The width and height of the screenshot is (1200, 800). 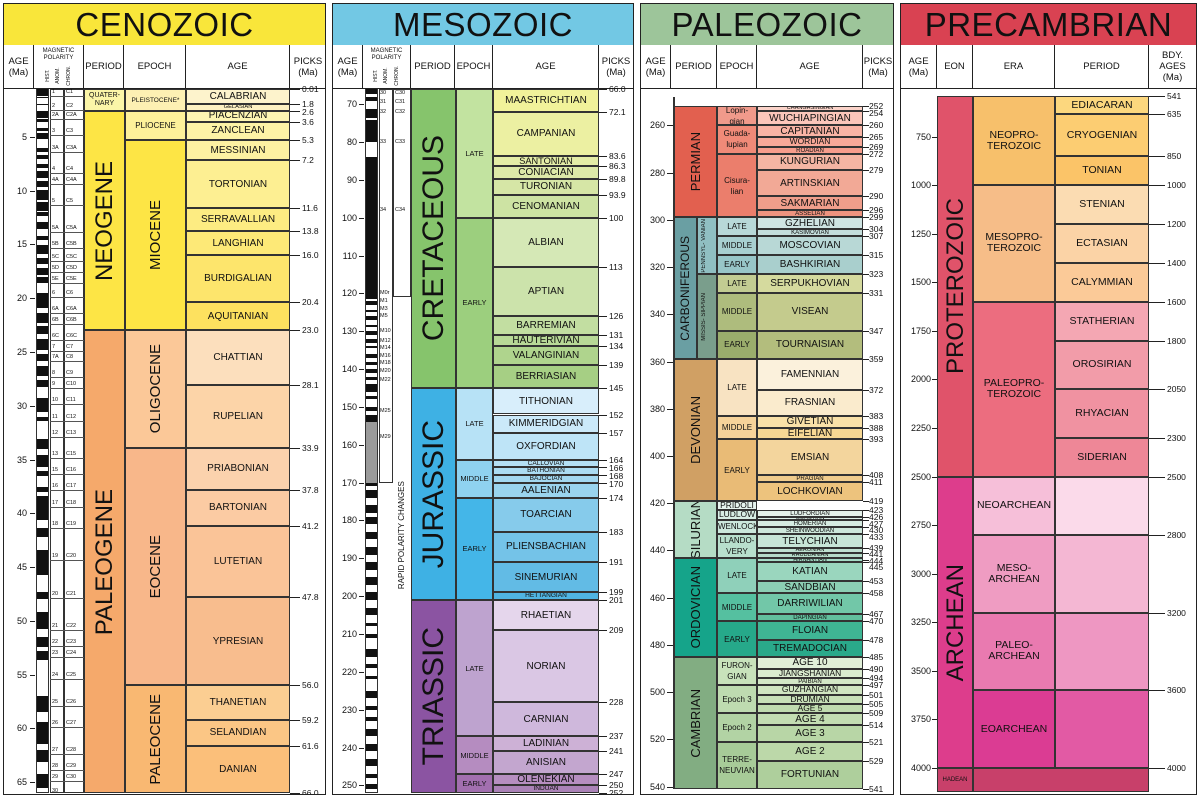 I want to click on pre-eon-0: PROTEROZOIC, so click(x=955, y=286).